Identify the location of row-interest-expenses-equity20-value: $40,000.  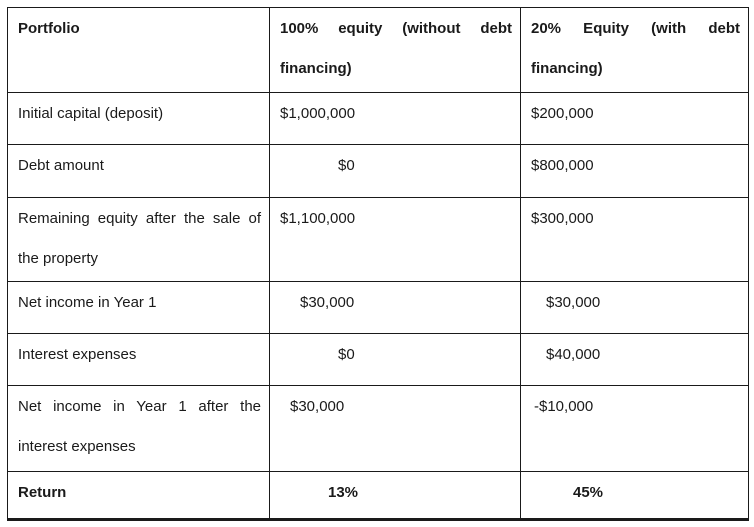
(634, 359).